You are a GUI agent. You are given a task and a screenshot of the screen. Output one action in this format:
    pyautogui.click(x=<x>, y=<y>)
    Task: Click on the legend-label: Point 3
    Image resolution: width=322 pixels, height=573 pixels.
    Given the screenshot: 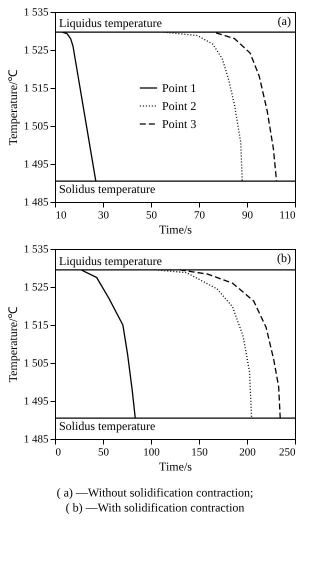 What is the action you would take?
    pyautogui.click(x=179, y=124)
    